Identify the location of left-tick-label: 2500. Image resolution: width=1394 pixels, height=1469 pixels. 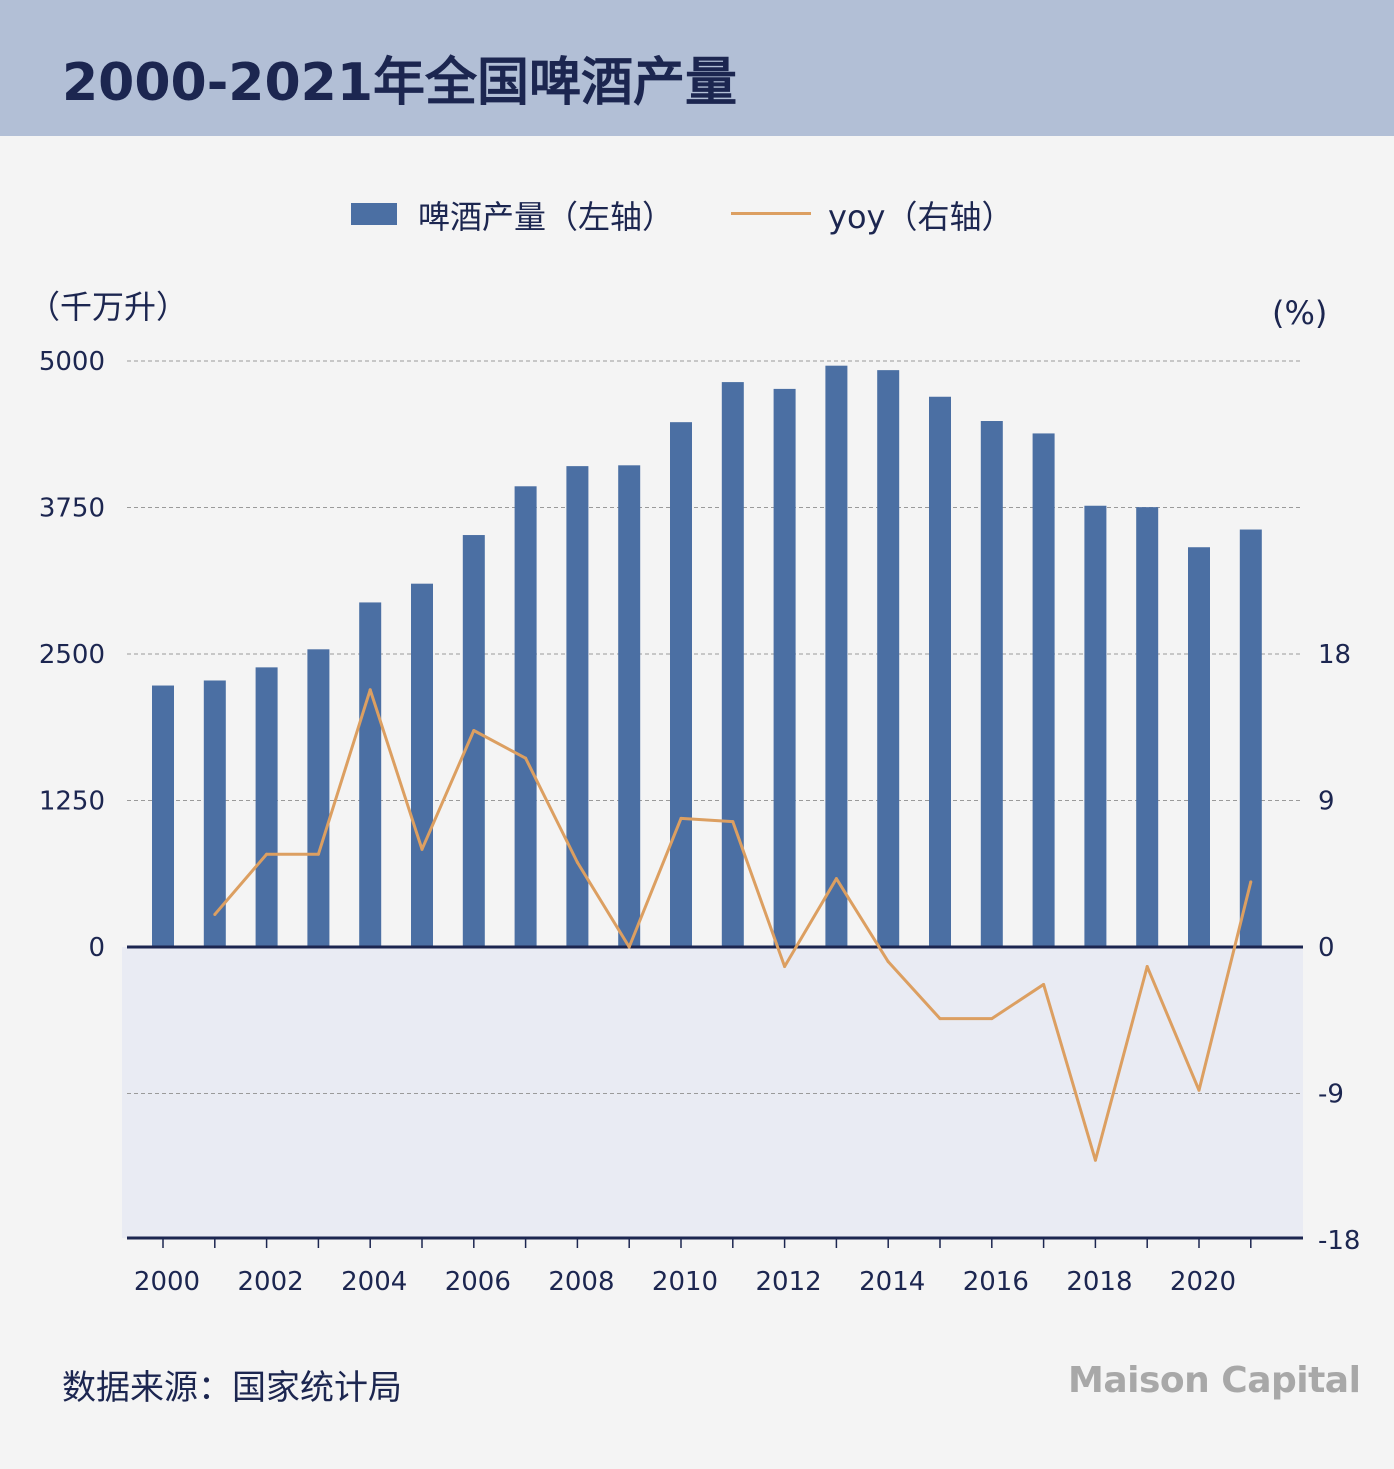
(72, 655).